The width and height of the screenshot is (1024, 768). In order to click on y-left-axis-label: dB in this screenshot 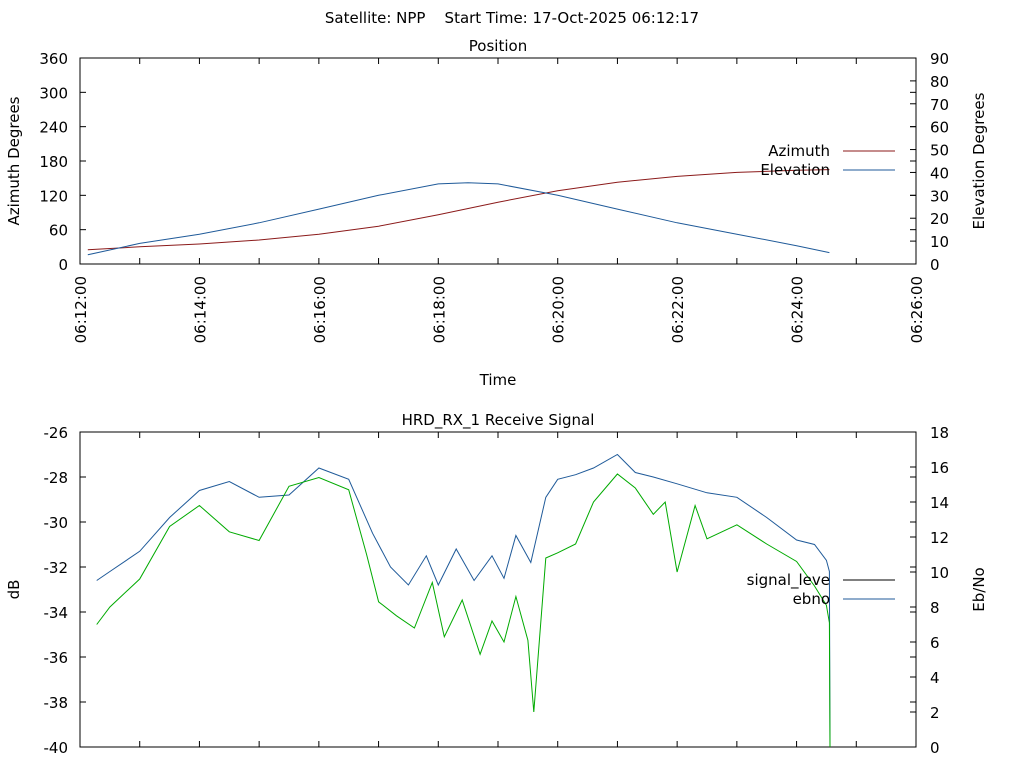, I will do `click(14, 590)`.